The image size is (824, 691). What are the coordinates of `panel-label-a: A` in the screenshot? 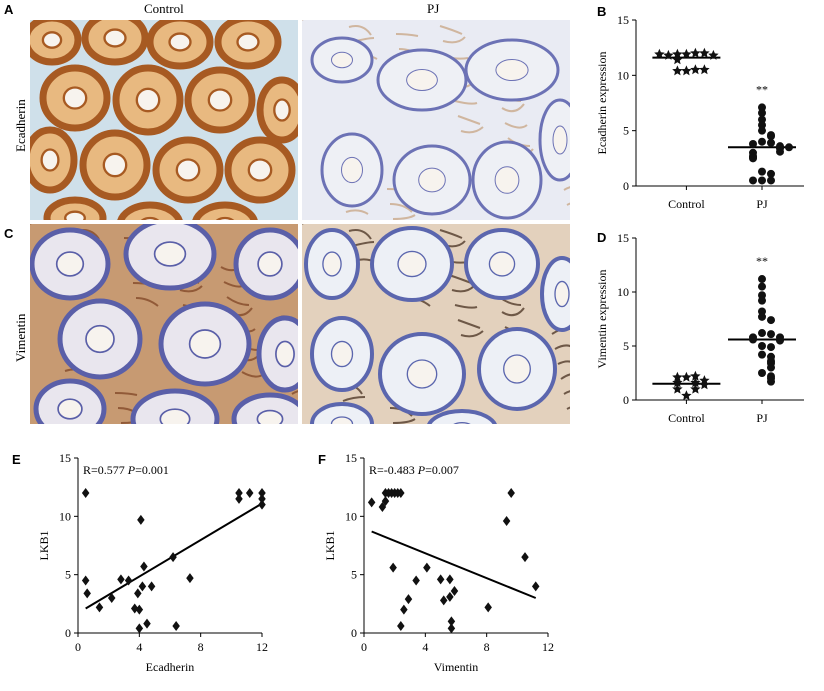 It's located at (9, 9).